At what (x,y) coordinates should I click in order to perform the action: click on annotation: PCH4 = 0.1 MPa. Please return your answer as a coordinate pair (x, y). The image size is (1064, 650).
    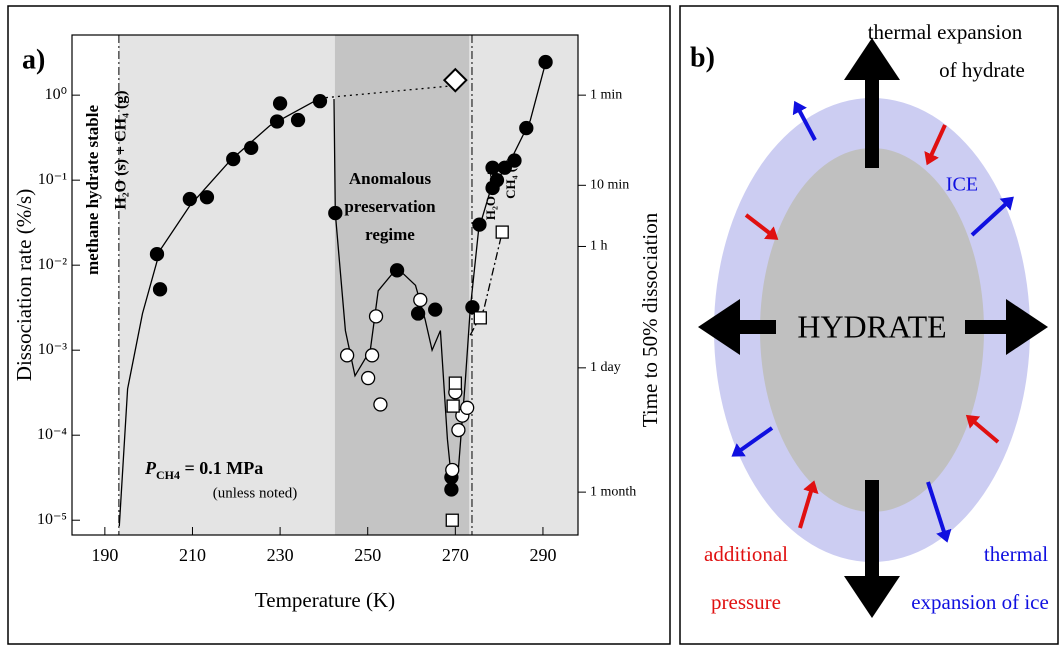
    Looking at the image, I should click on (203, 470).